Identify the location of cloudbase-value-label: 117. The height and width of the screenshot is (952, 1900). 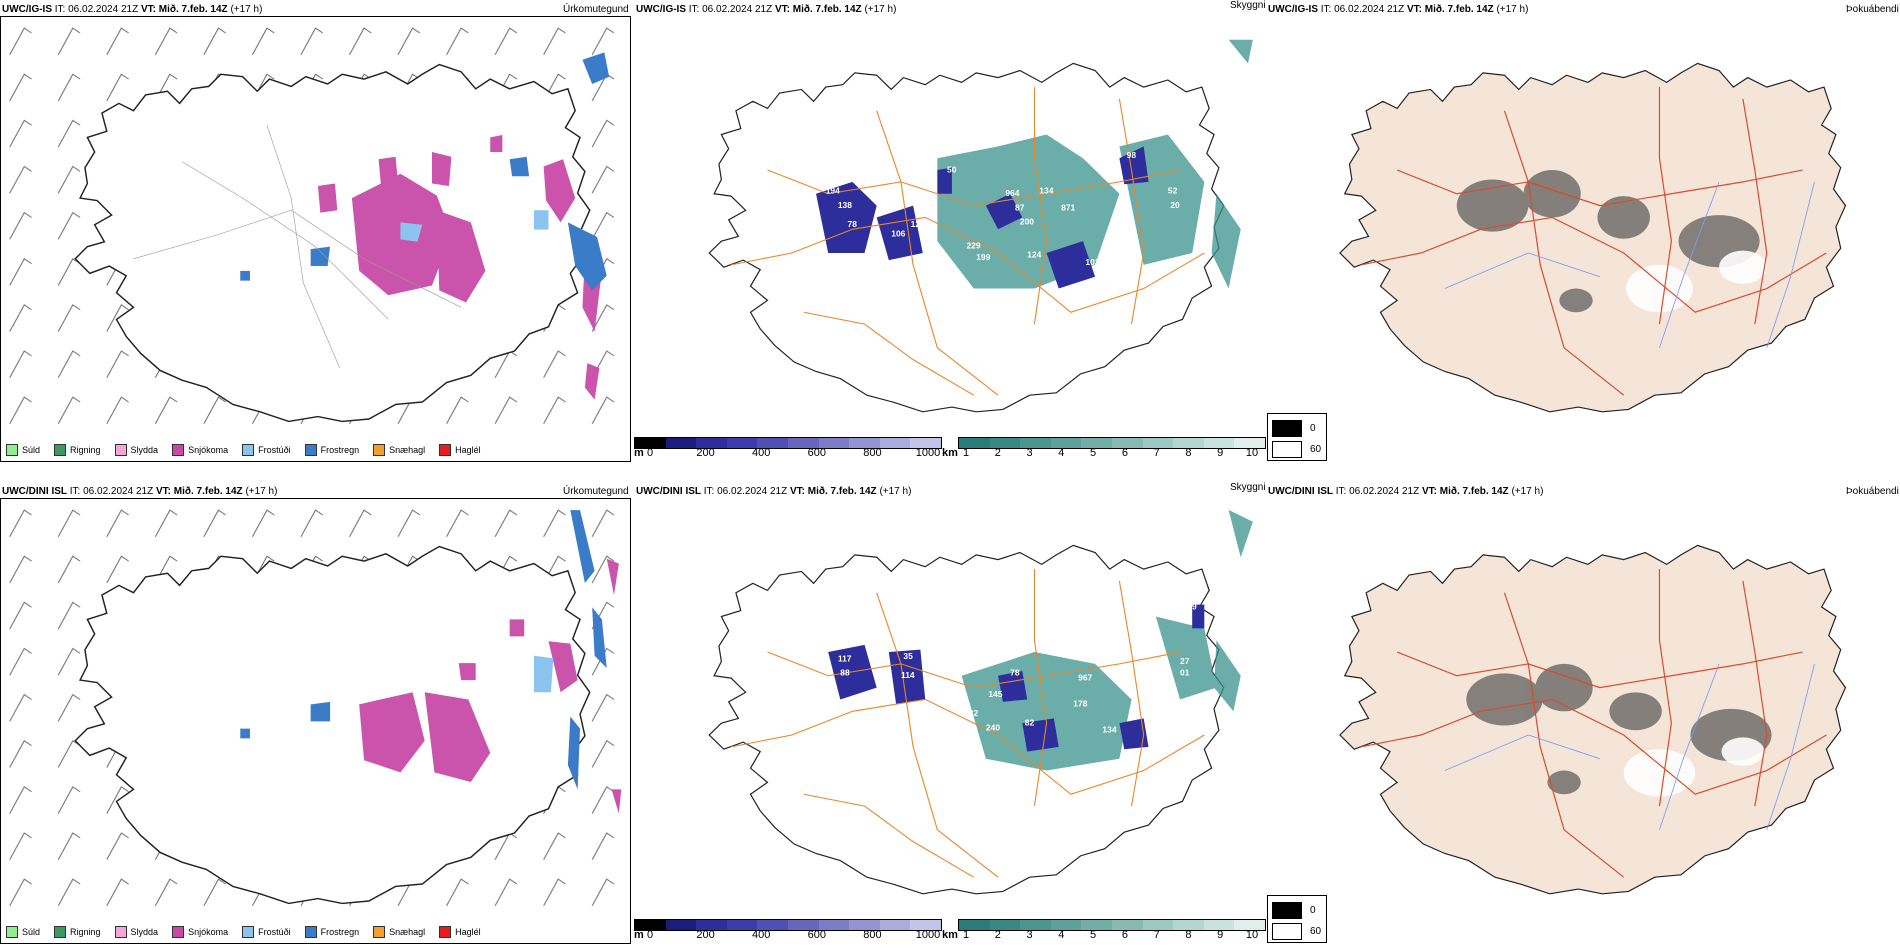
(845, 659).